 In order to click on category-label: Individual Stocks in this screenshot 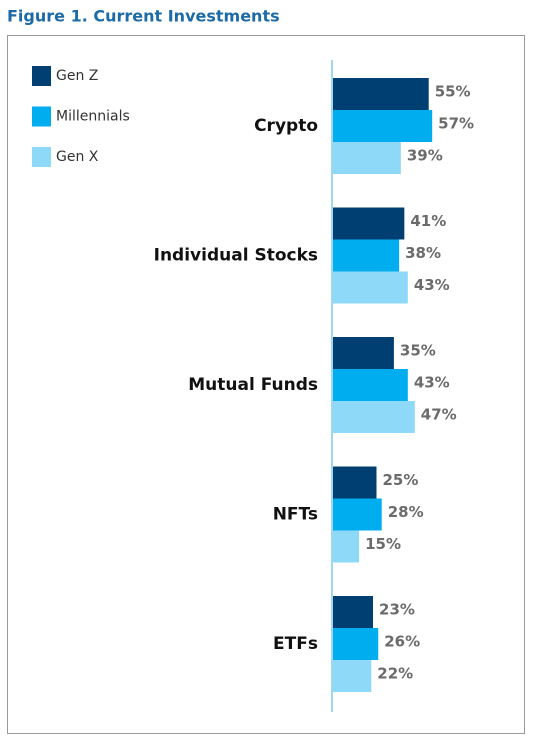, I will do `click(236, 256)`.